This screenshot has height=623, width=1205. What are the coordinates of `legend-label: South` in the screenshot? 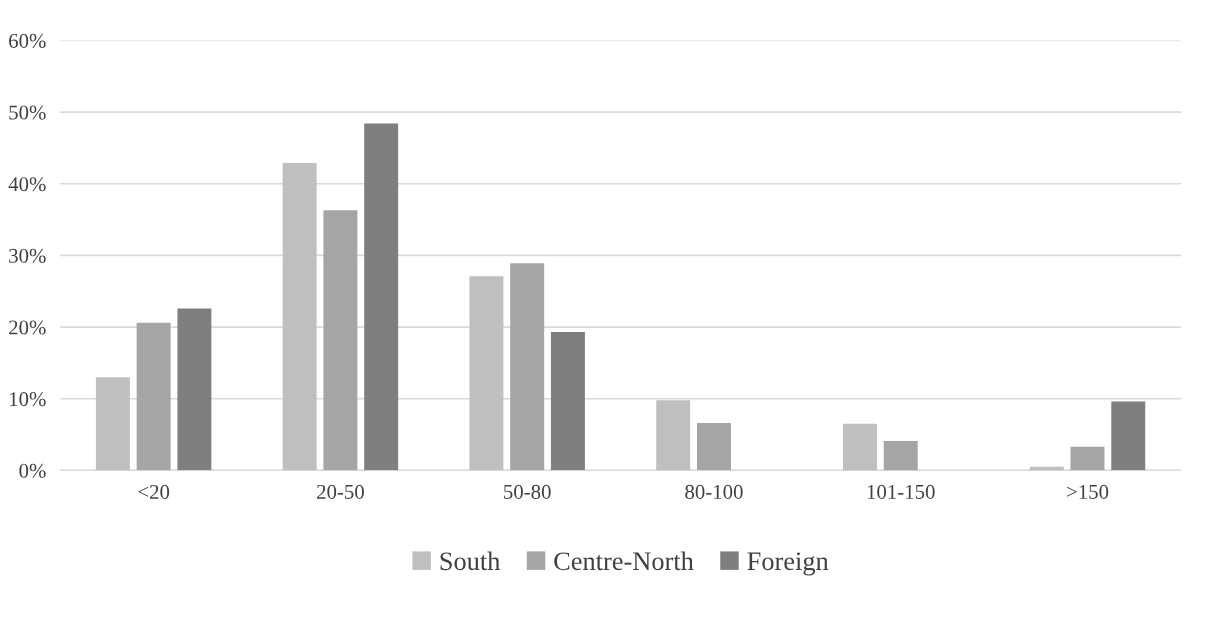 It's located at (470, 561).